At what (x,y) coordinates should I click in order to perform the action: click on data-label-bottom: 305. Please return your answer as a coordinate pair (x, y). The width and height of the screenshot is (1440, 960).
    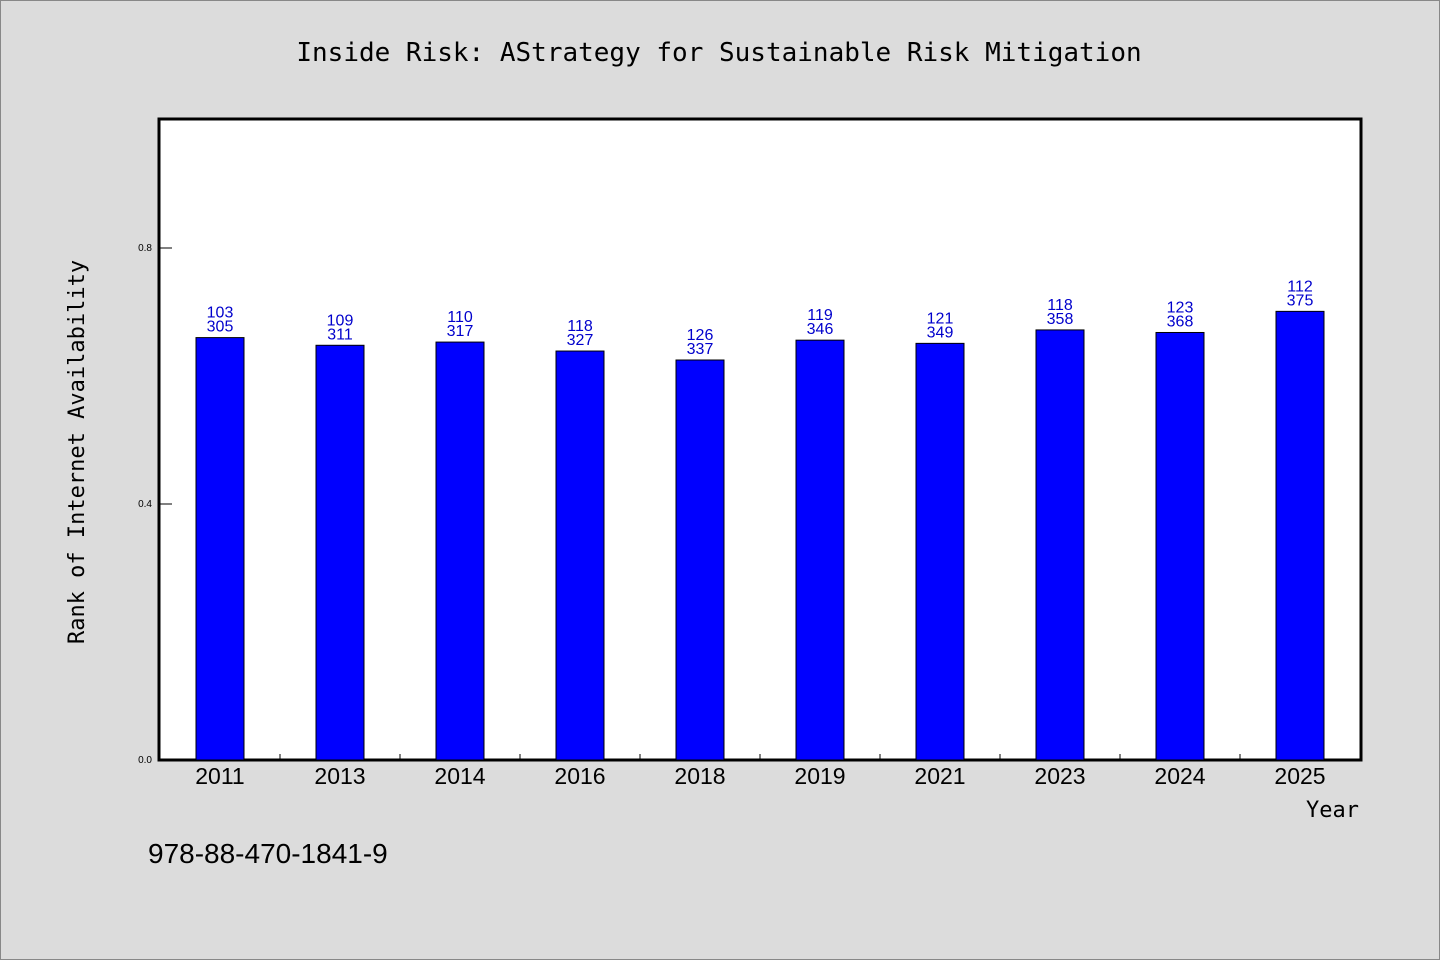
    Looking at the image, I should click on (220, 327).